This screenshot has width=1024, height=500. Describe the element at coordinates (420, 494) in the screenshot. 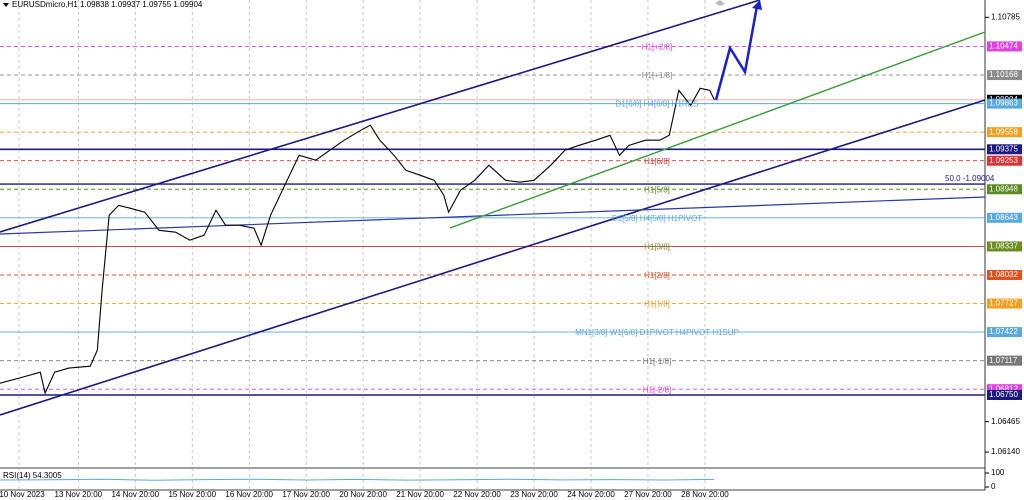

I see `x-tick-label: 21 Nov 20:00` at that location.